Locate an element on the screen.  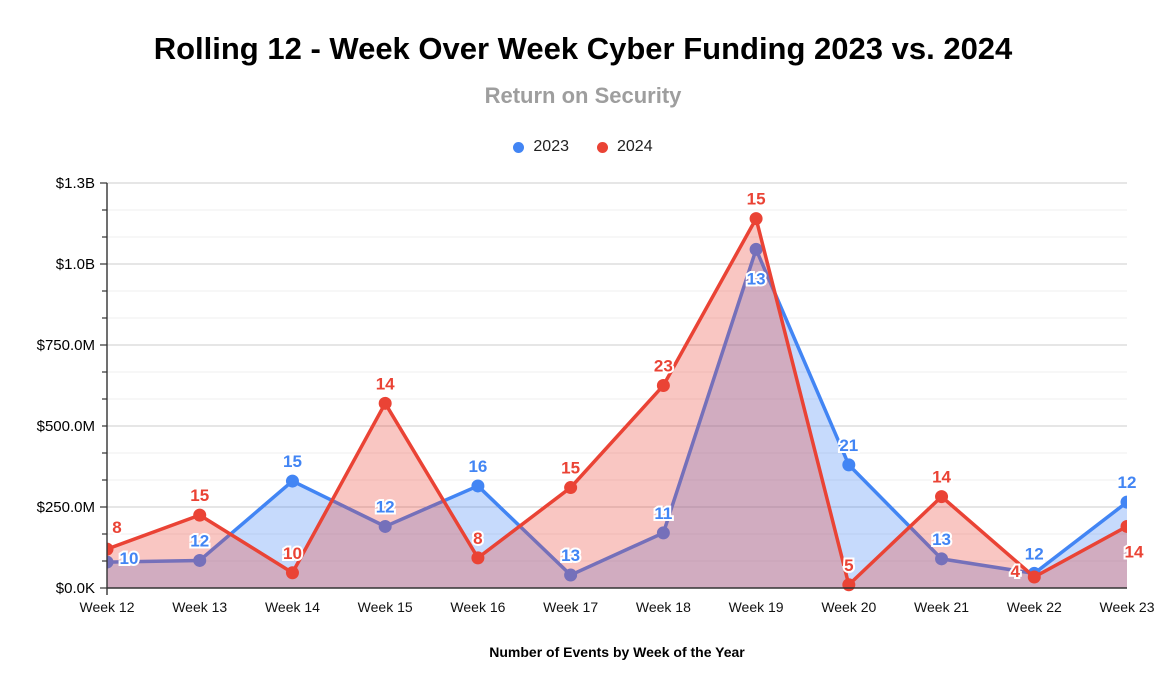
point-label-2024-week-13: 15 is located at coordinates (199, 495).